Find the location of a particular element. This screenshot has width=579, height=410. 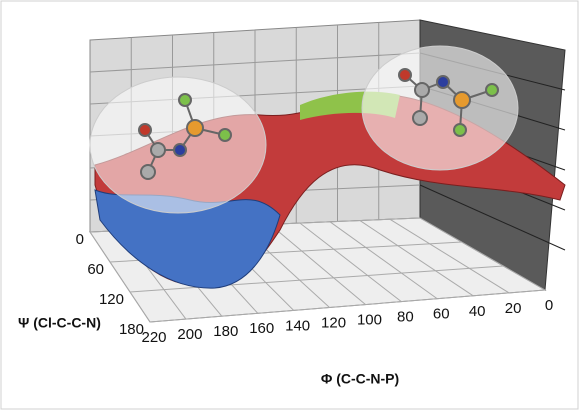

x-tick-label: 40 is located at coordinates (477, 311).